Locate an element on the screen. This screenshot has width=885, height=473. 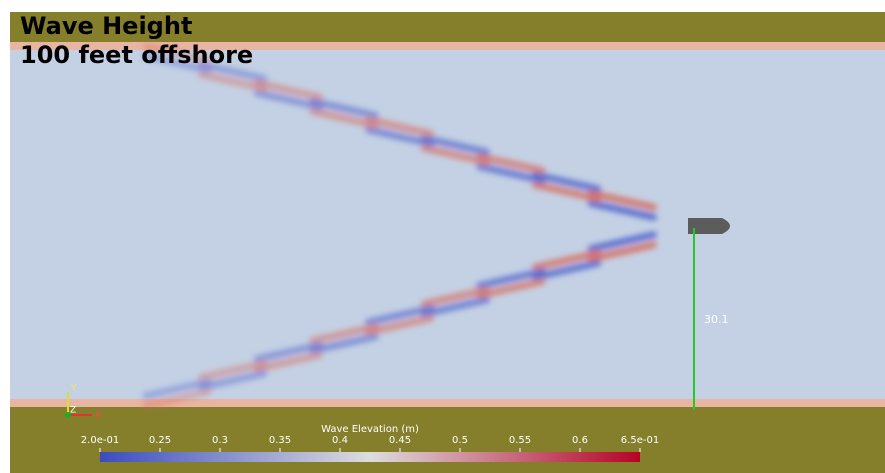
boat is located at coordinates (709, 226).